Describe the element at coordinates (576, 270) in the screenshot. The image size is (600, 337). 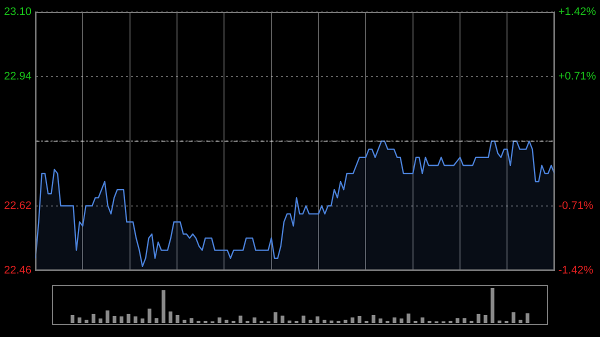
I see `y2-tick-label: -1.42%` at that location.